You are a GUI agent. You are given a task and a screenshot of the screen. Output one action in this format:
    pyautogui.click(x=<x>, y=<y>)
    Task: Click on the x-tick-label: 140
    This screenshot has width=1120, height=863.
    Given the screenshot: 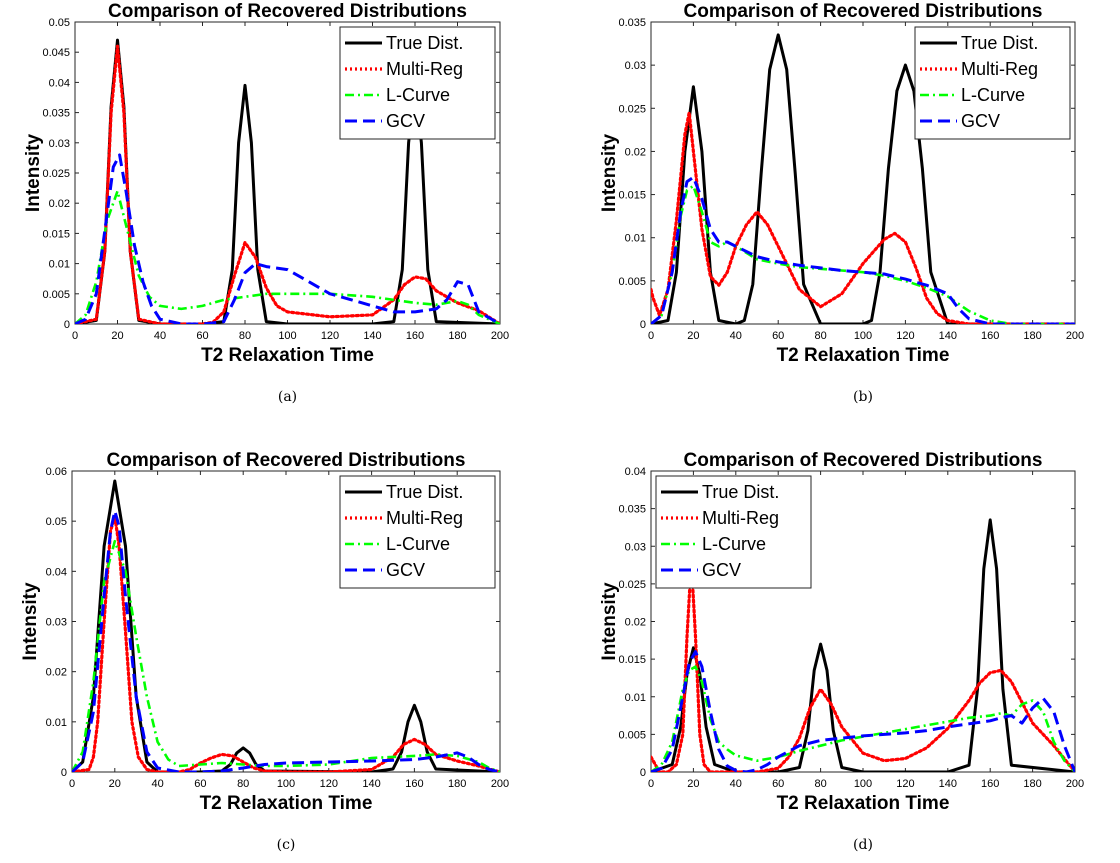 What is the action you would take?
    pyautogui.click(x=948, y=784)
    